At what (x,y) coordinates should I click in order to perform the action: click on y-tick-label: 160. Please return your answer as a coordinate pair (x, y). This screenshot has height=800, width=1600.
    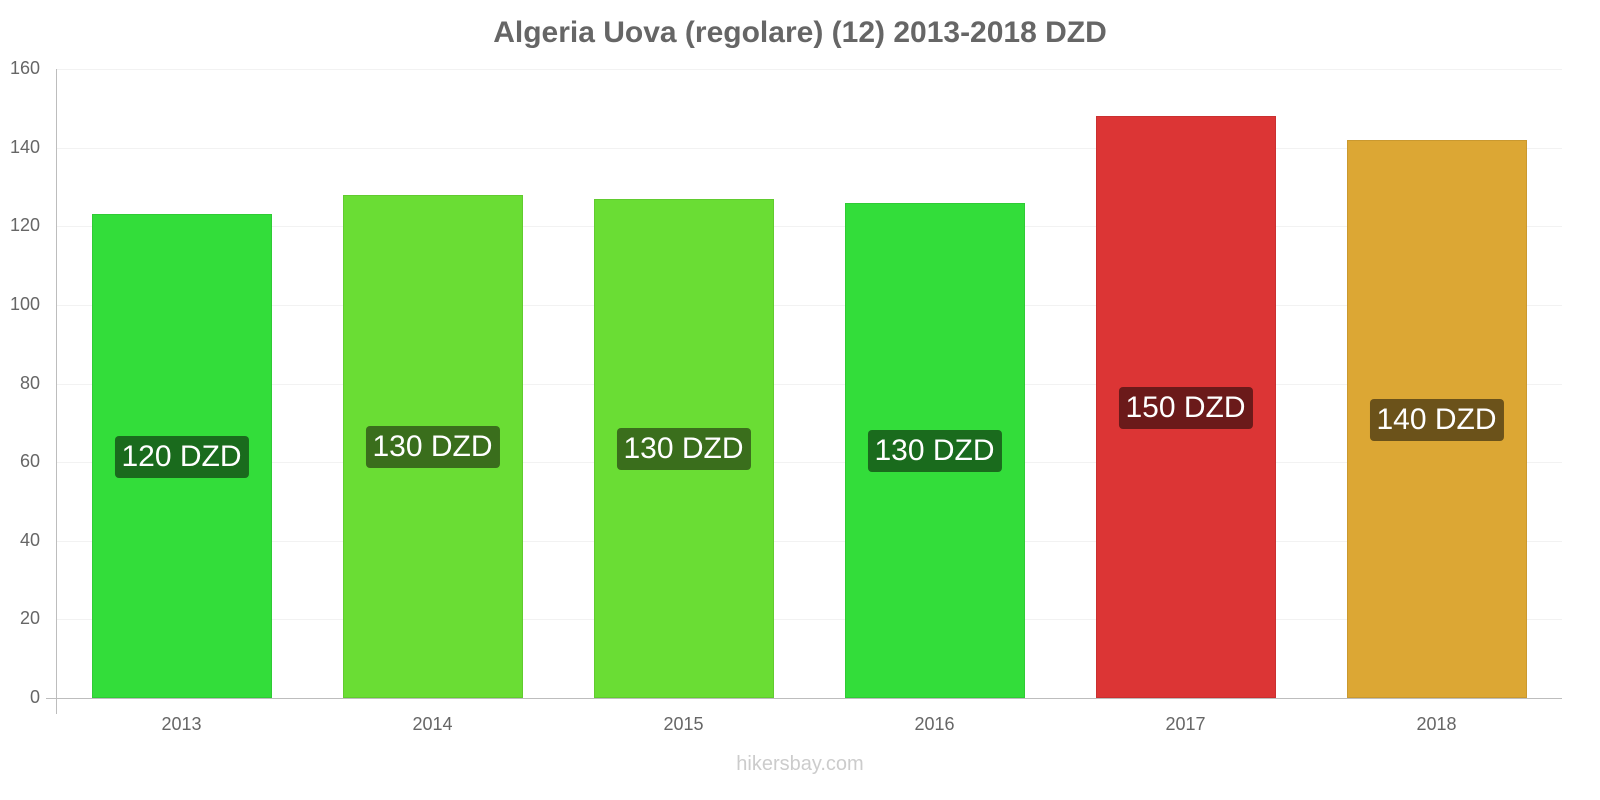
    Looking at the image, I should click on (24, 68).